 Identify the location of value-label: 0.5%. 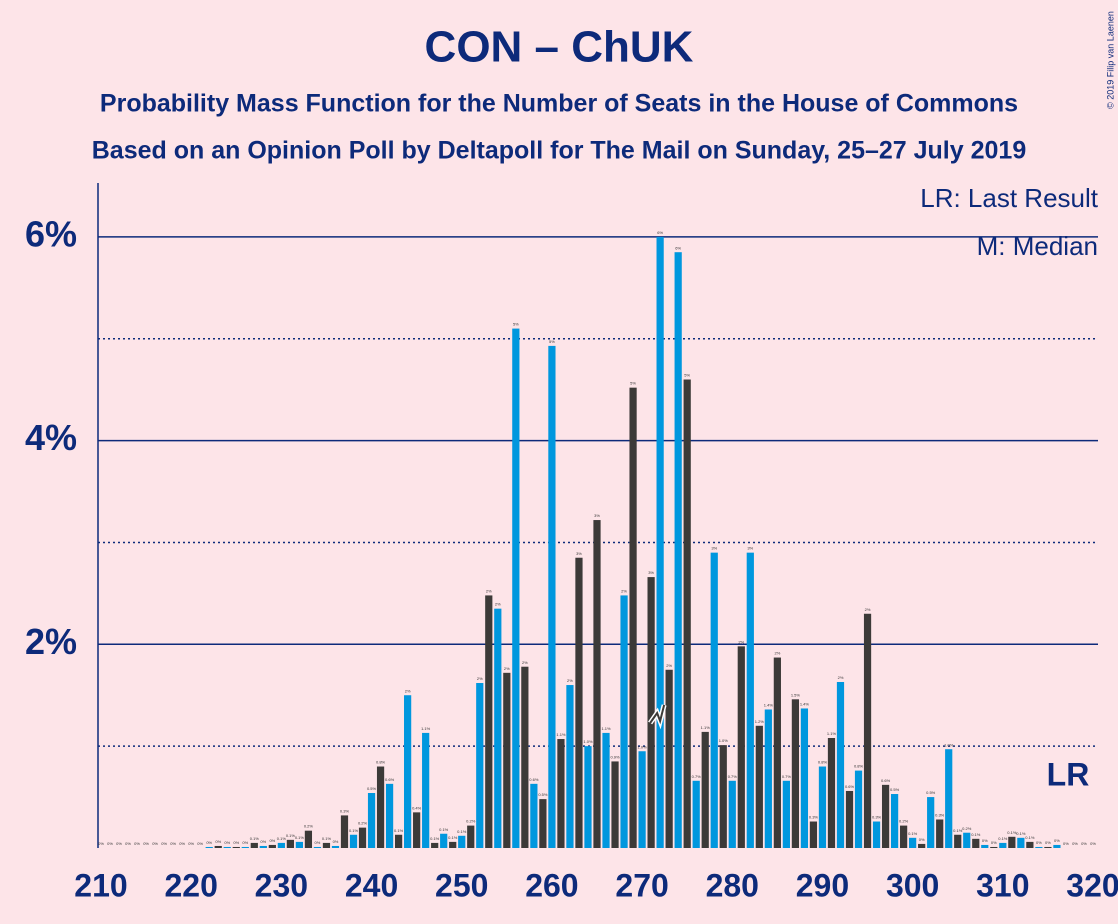
(895, 789).